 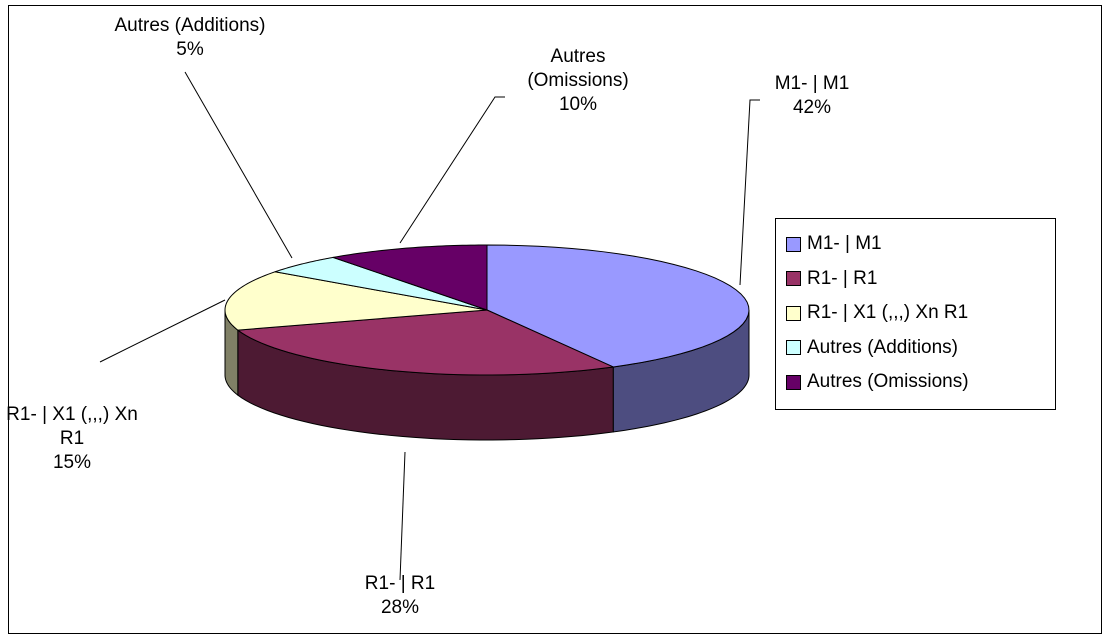 What do you see at coordinates (400, 583) in the screenshot?
I see `data-label-name: R1- | R1` at bounding box center [400, 583].